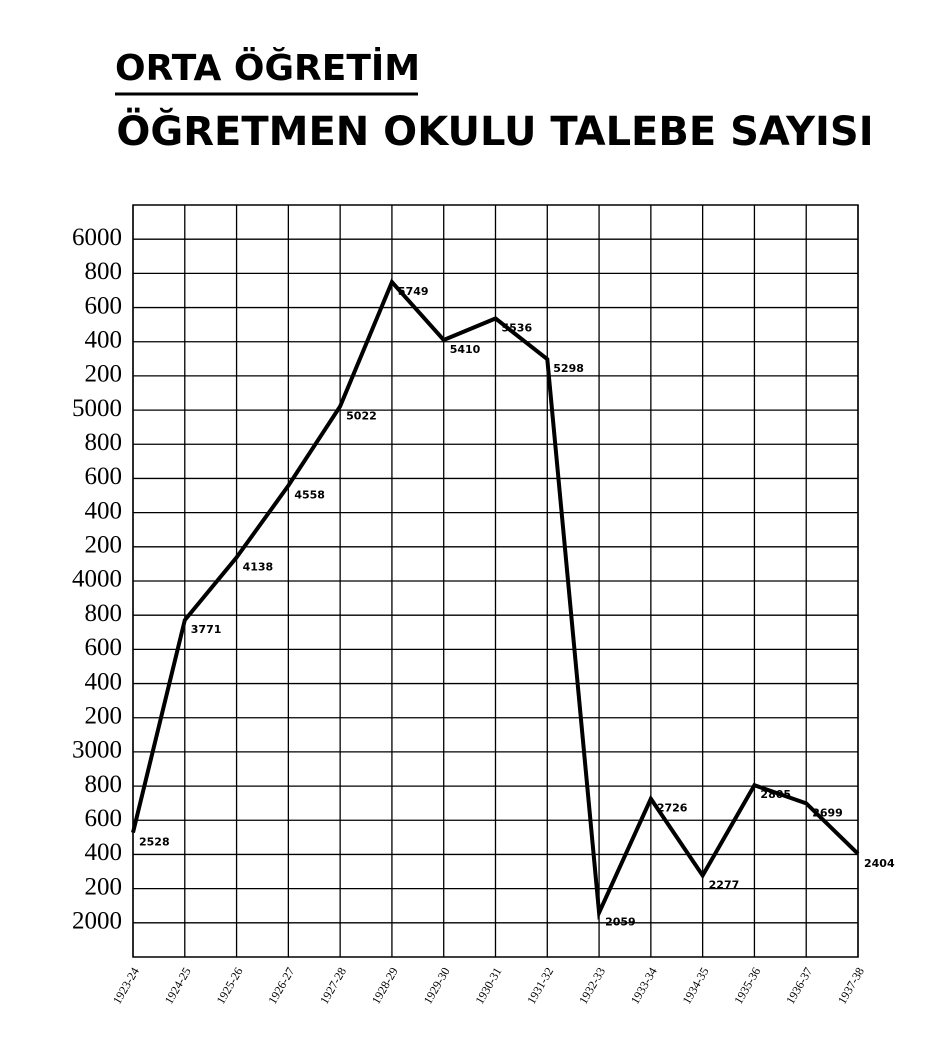 This screenshot has width=950, height=1050. I want to click on data-label: 3771, so click(206, 629).